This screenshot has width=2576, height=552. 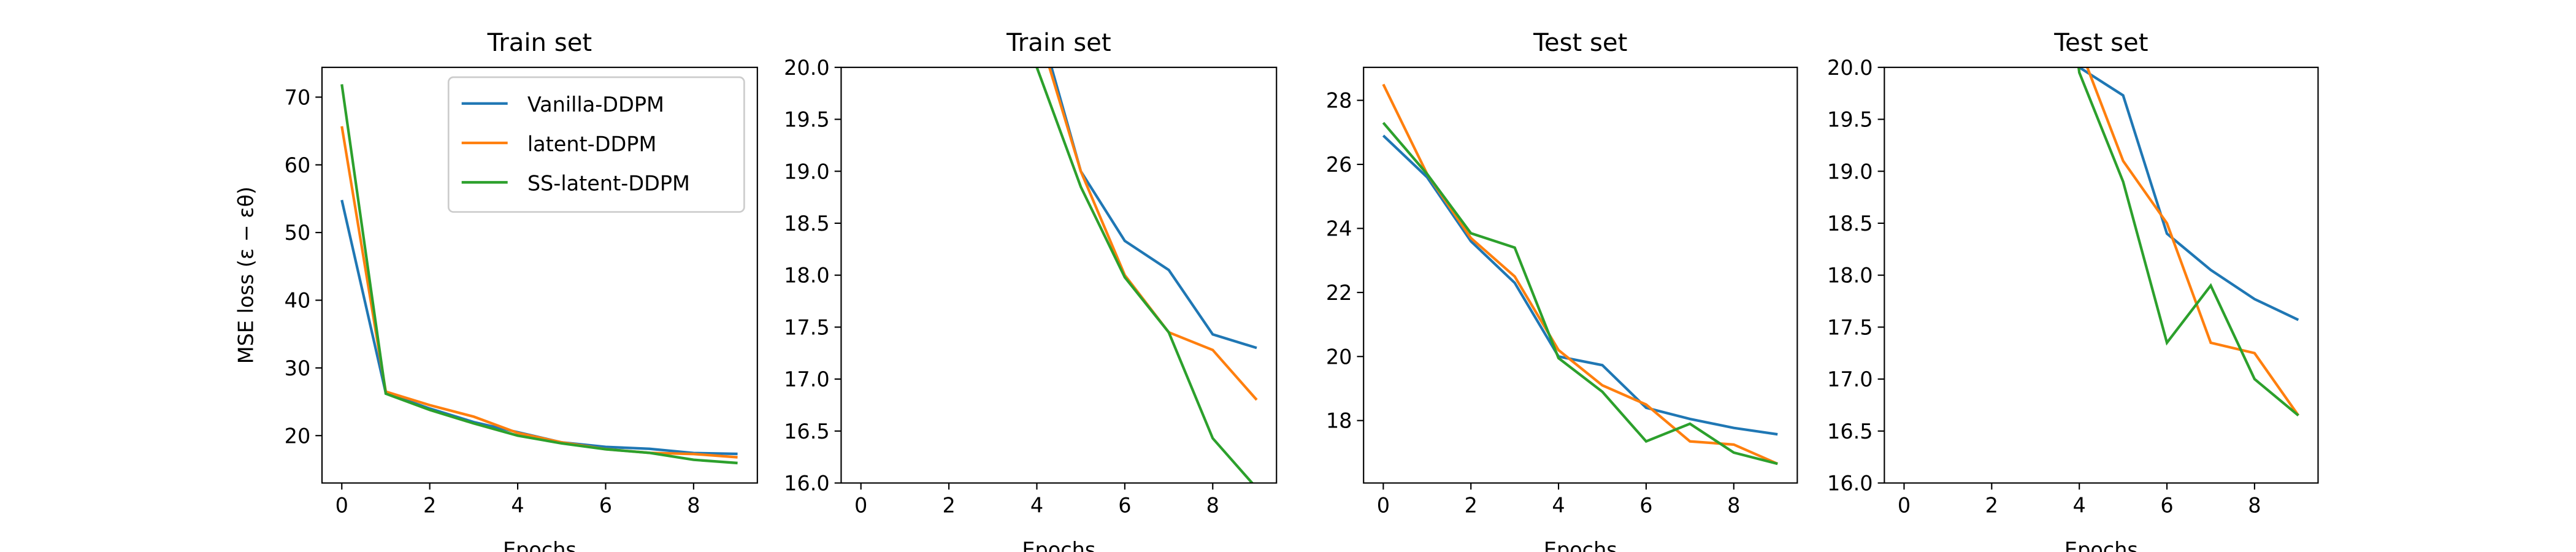 I want to click on legend-label: latent-DDPM, so click(x=592, y=144).